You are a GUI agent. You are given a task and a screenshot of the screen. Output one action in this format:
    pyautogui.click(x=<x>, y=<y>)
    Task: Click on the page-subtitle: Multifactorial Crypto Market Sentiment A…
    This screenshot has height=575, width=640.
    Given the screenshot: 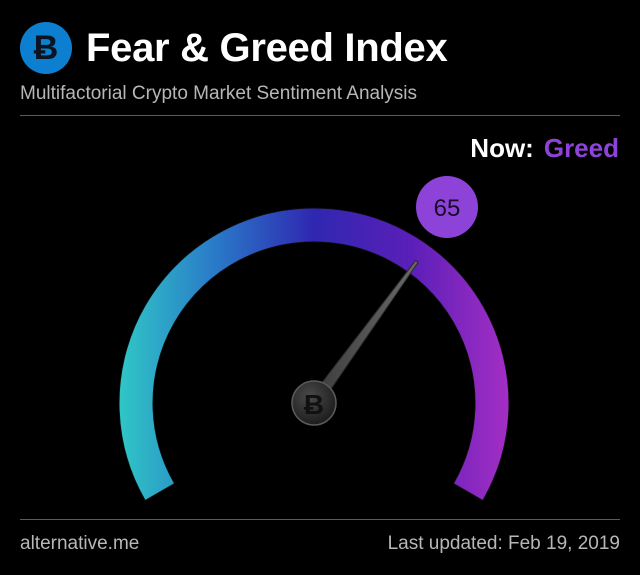 What is the action you would take?
    pyautogui.click(x=219, y=93)
    